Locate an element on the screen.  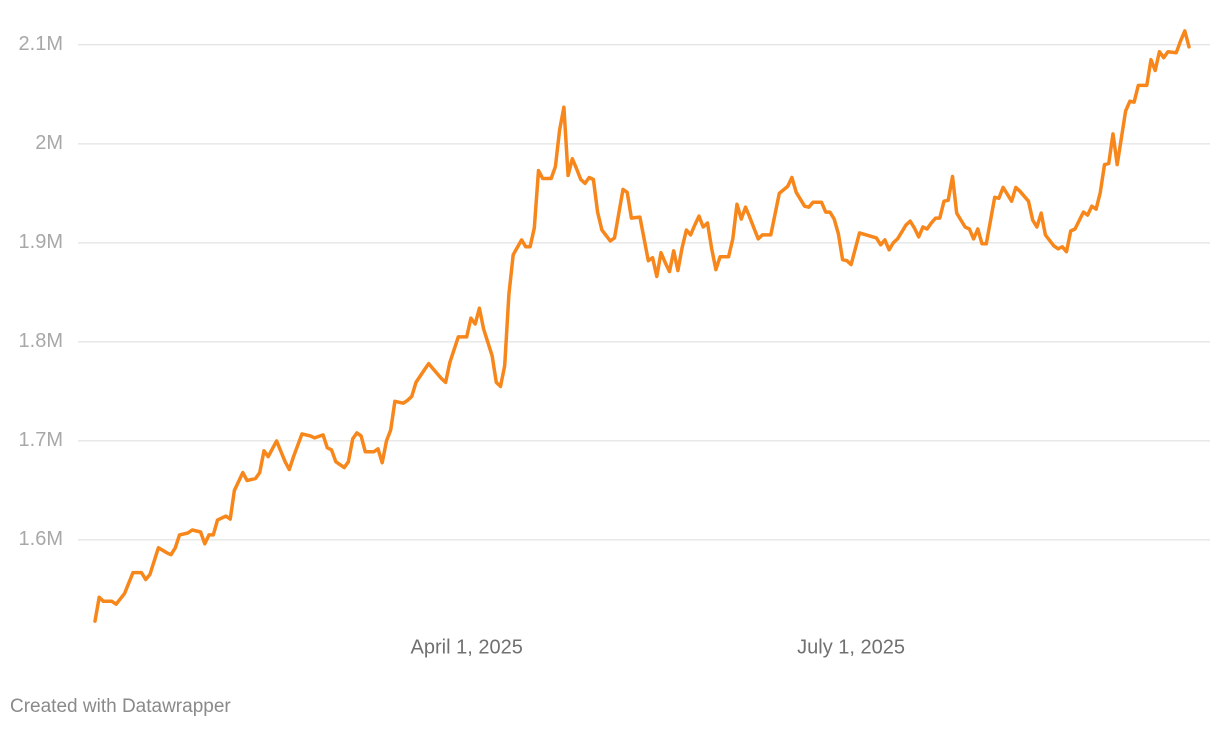
y-tick-label: 1.7M is located at coordinates (41, 440).